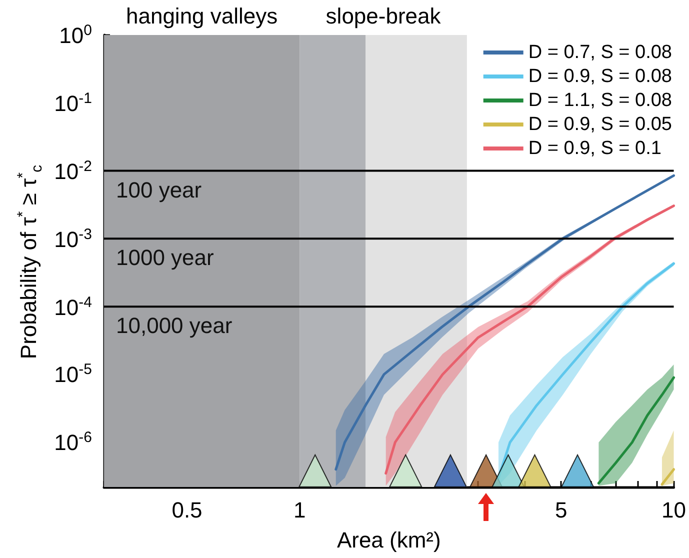 This screenshot has height=558, width=689. Describe the element at coordinates (73, 374) in the screenshot. I see `y-tick-label: 10$^{-5}$` at that location.